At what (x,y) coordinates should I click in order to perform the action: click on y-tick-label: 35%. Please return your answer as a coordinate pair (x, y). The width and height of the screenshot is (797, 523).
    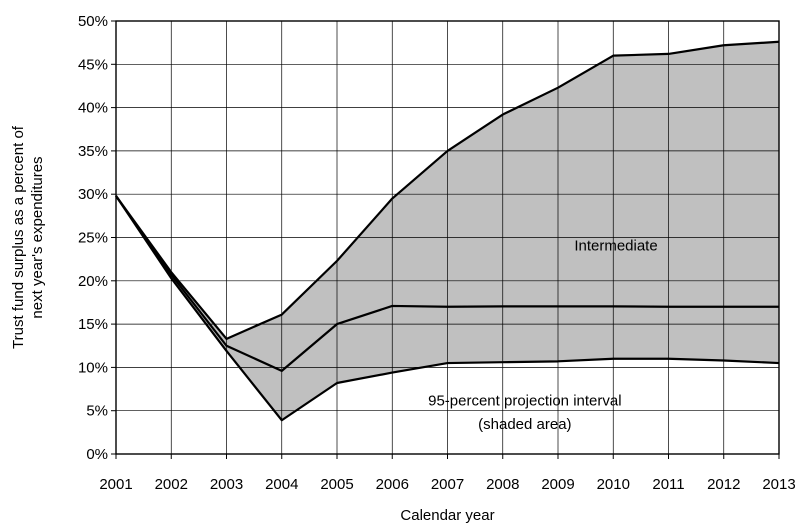
    Looking at the image, I should click on (93, 151).